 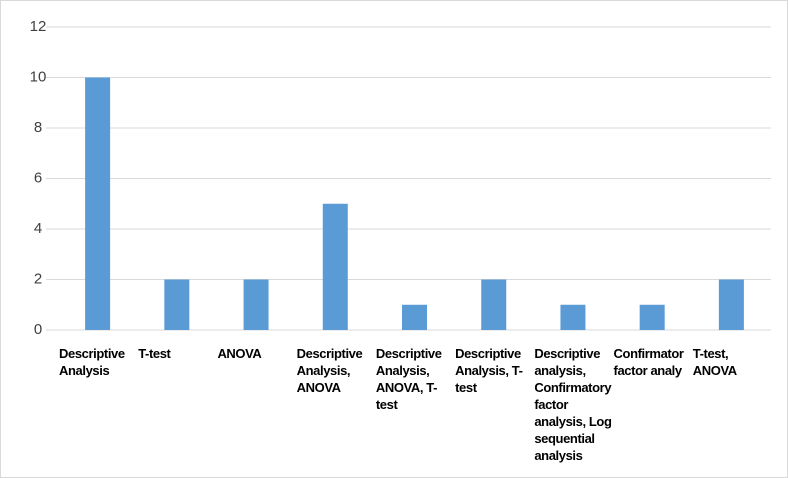 I want to click on y-tick-label: 6, so click(x=38, y=177).